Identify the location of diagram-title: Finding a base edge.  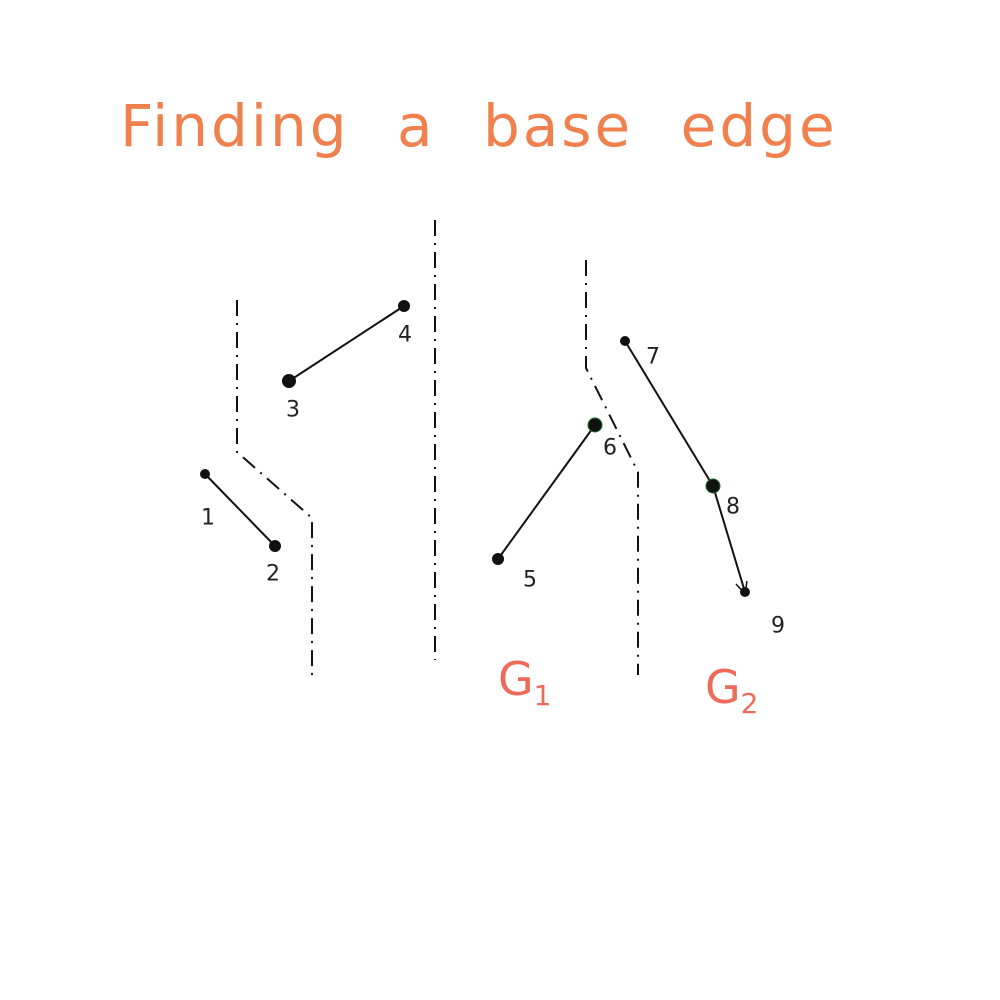
(479, 126).